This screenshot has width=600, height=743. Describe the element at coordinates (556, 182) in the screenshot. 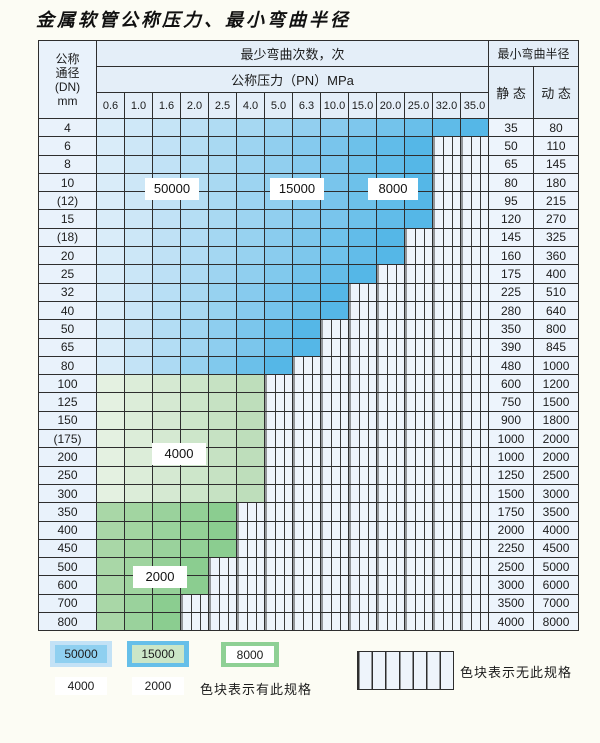

I see `dynamic-radius-cell: 180` at that location.